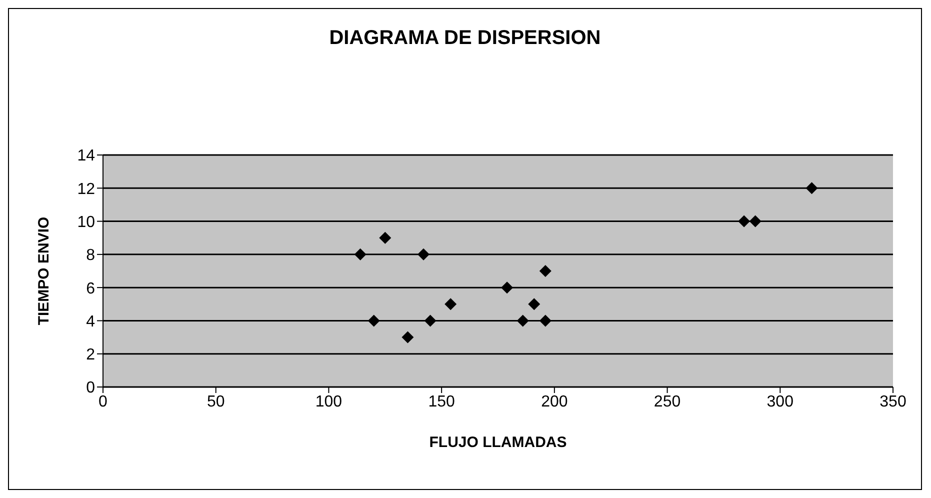 Image resolution: width=931 pixels, height=498 pixels. What do you see at coordinates (86, 189) in the screenshot?
I see `y-tick-label: 12` at bounding box center [86, 189].